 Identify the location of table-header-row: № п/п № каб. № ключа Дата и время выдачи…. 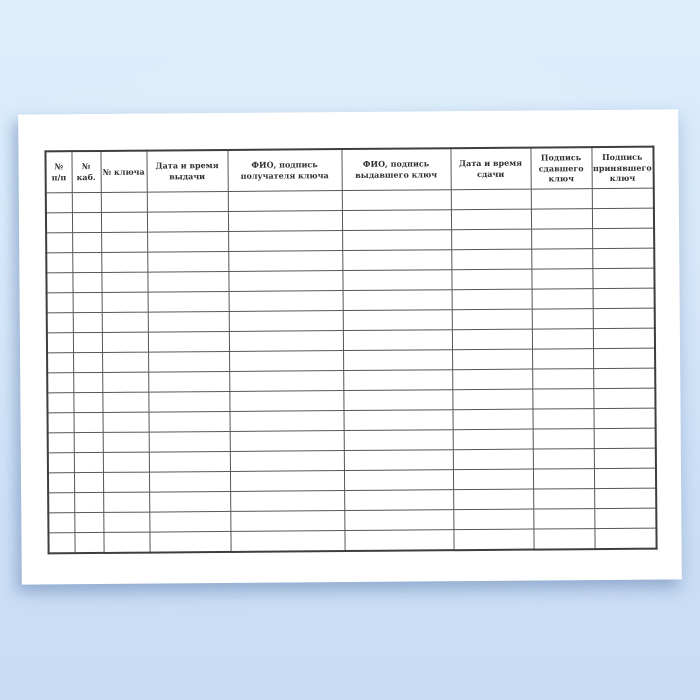
(349, 169).